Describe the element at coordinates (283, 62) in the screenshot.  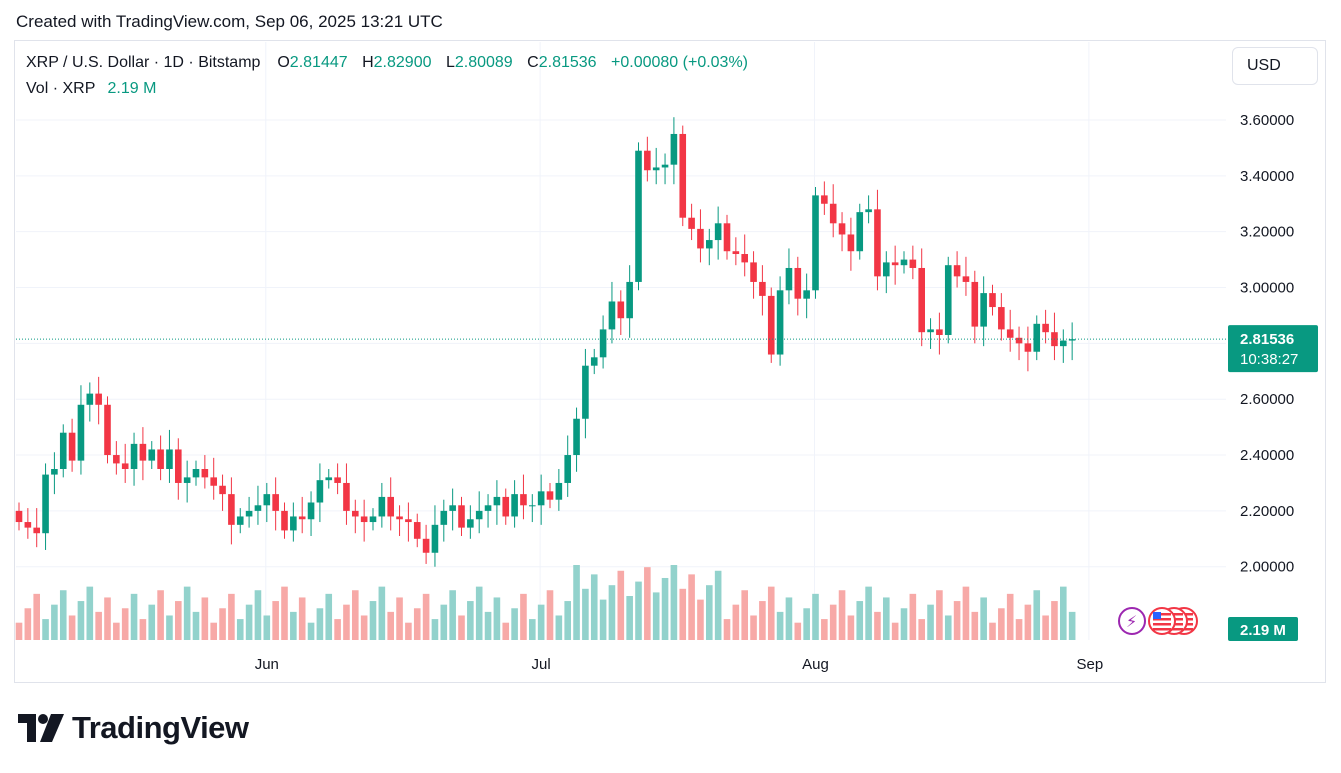
I see `open-label: O` at that location.